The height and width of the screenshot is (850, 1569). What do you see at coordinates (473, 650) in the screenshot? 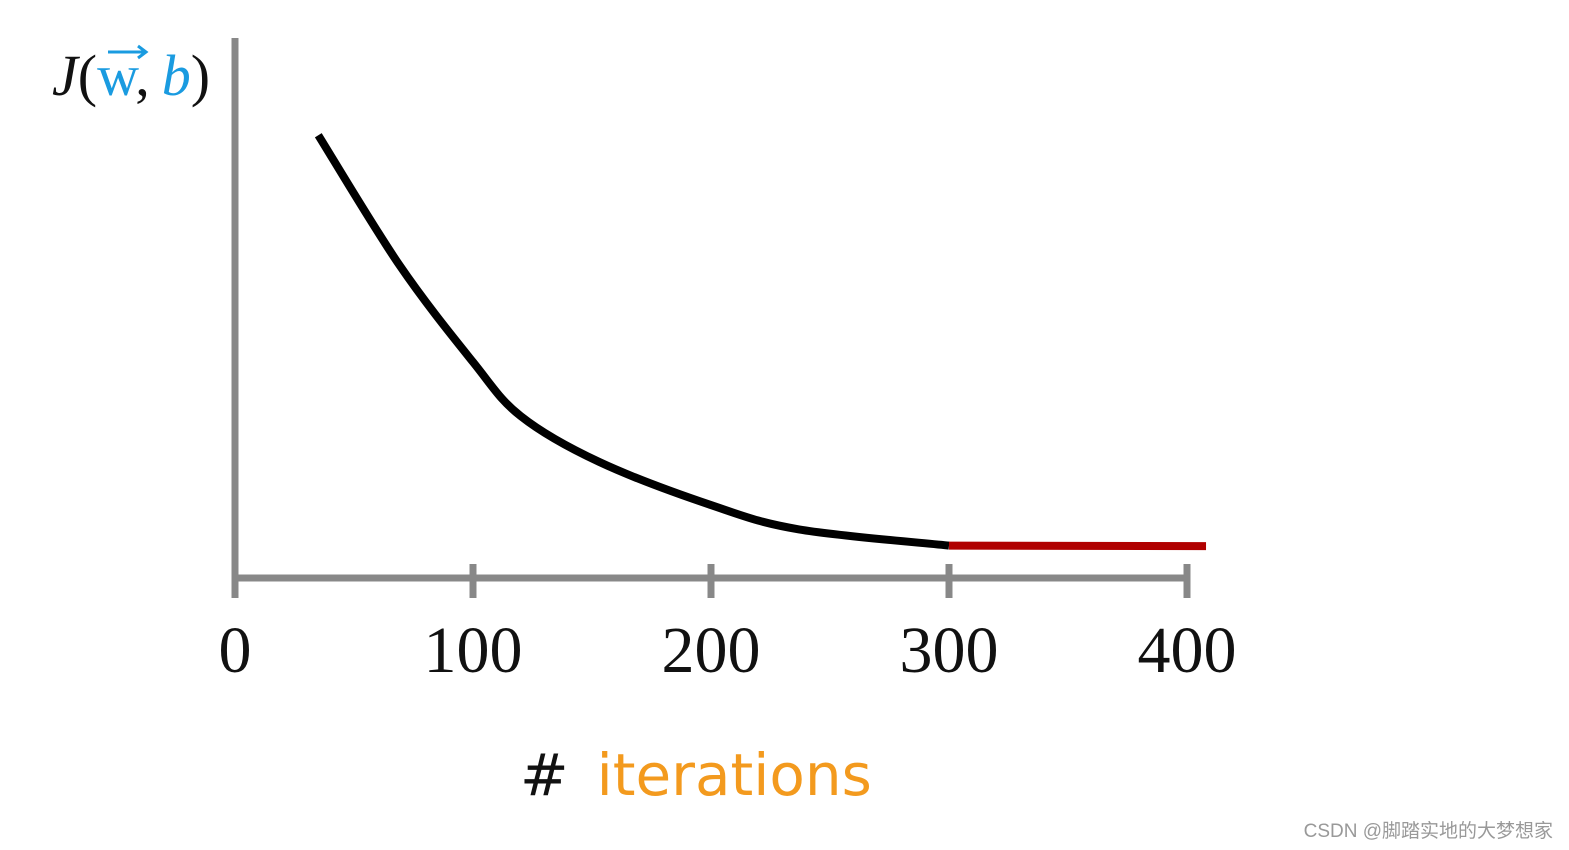
I see `x-tick-label: 100` at bounding box center [473, 650].